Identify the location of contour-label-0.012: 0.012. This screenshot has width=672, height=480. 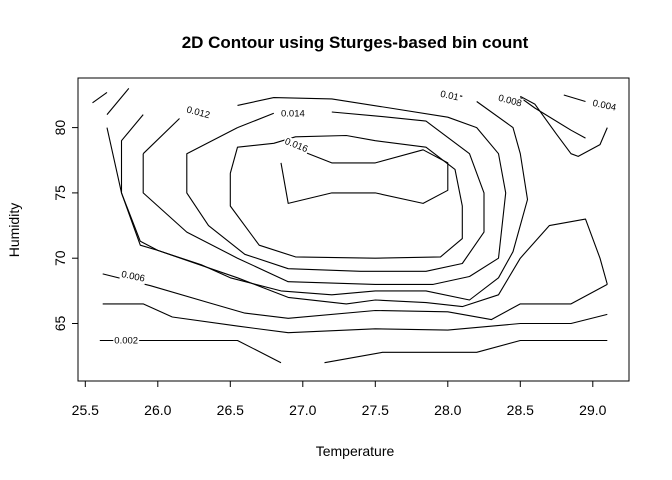
(198, 112).